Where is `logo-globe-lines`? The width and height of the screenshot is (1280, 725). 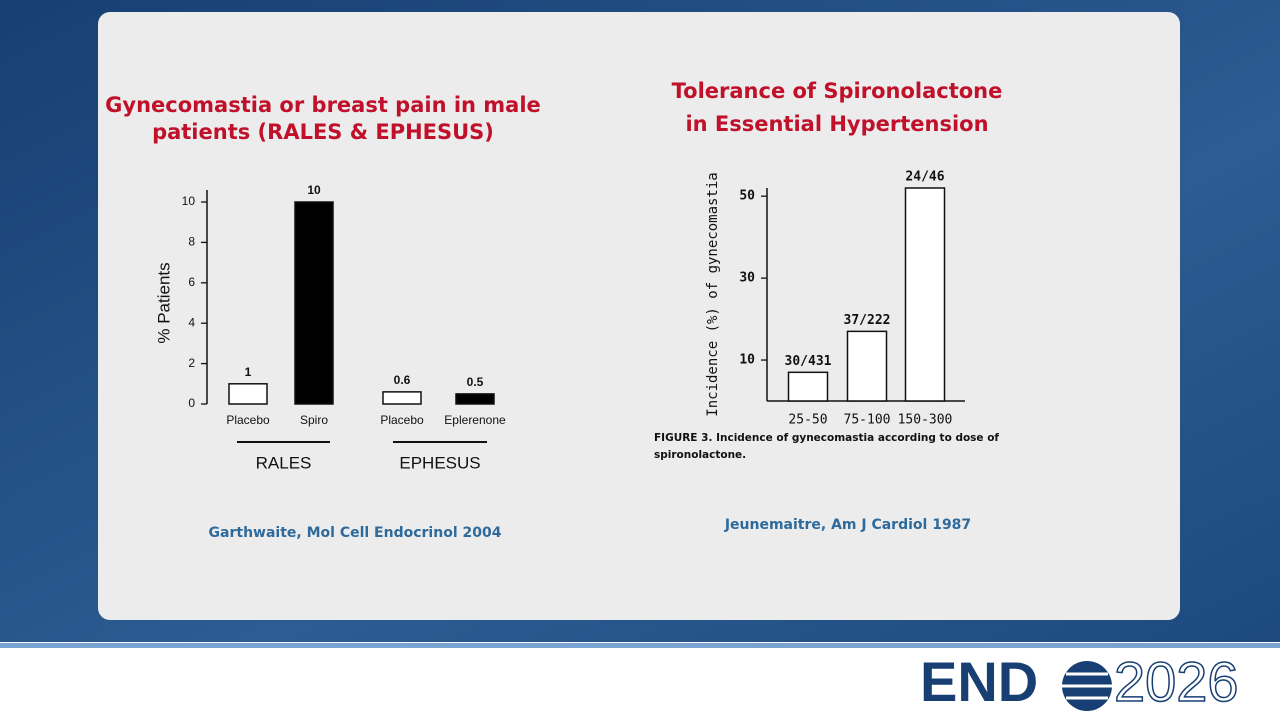 logo-globe-lines is located at coordinates (1087, 686).